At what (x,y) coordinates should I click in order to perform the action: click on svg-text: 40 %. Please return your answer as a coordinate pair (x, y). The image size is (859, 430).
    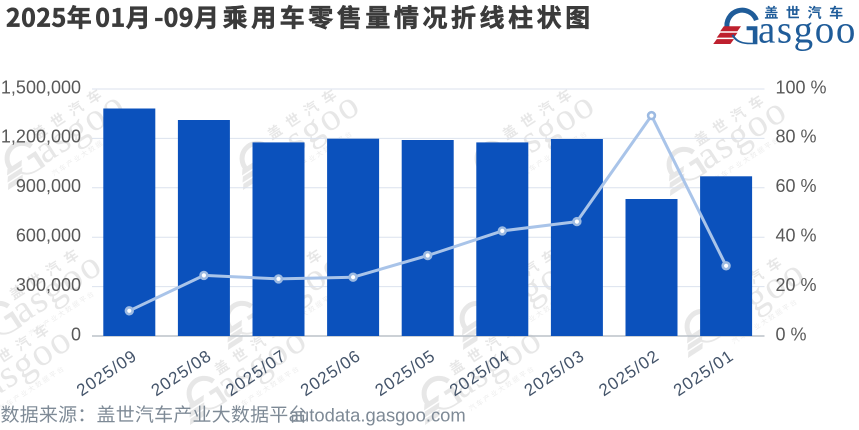
    Looking at the image, I should click on (796, 236).